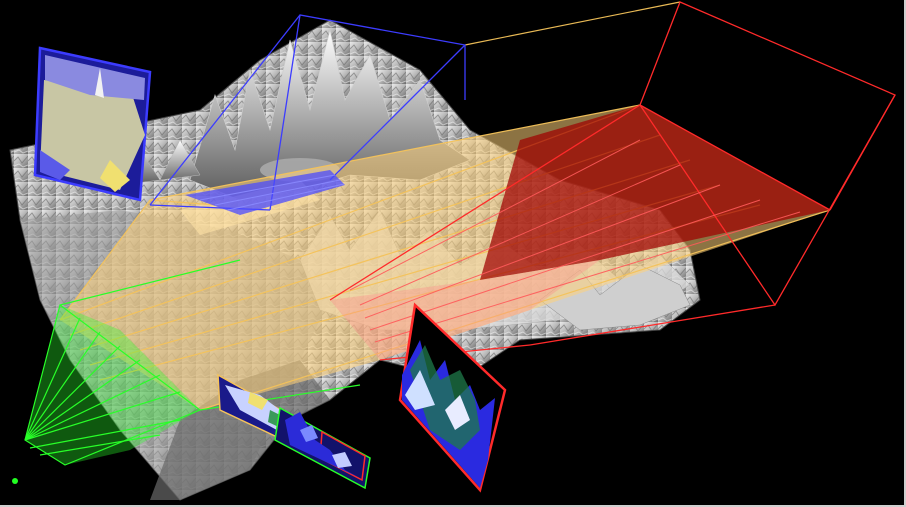  What do you see at coordinates (452, 397) in the screenshot?
I see `red-camera-view-thumbnail` at bounding box center [452, 397].